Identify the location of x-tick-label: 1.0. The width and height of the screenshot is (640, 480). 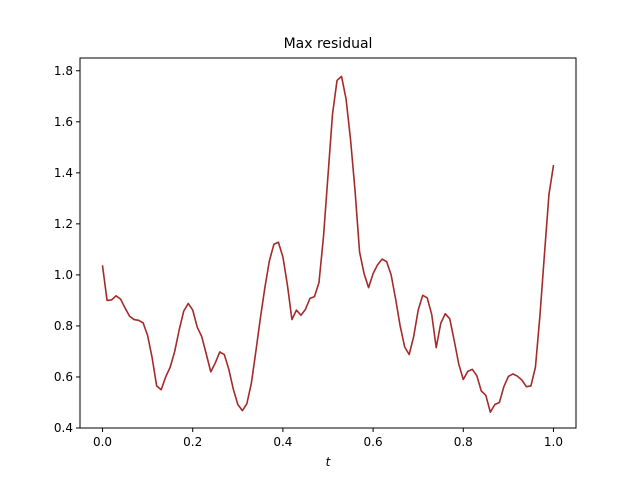
(553, 442).